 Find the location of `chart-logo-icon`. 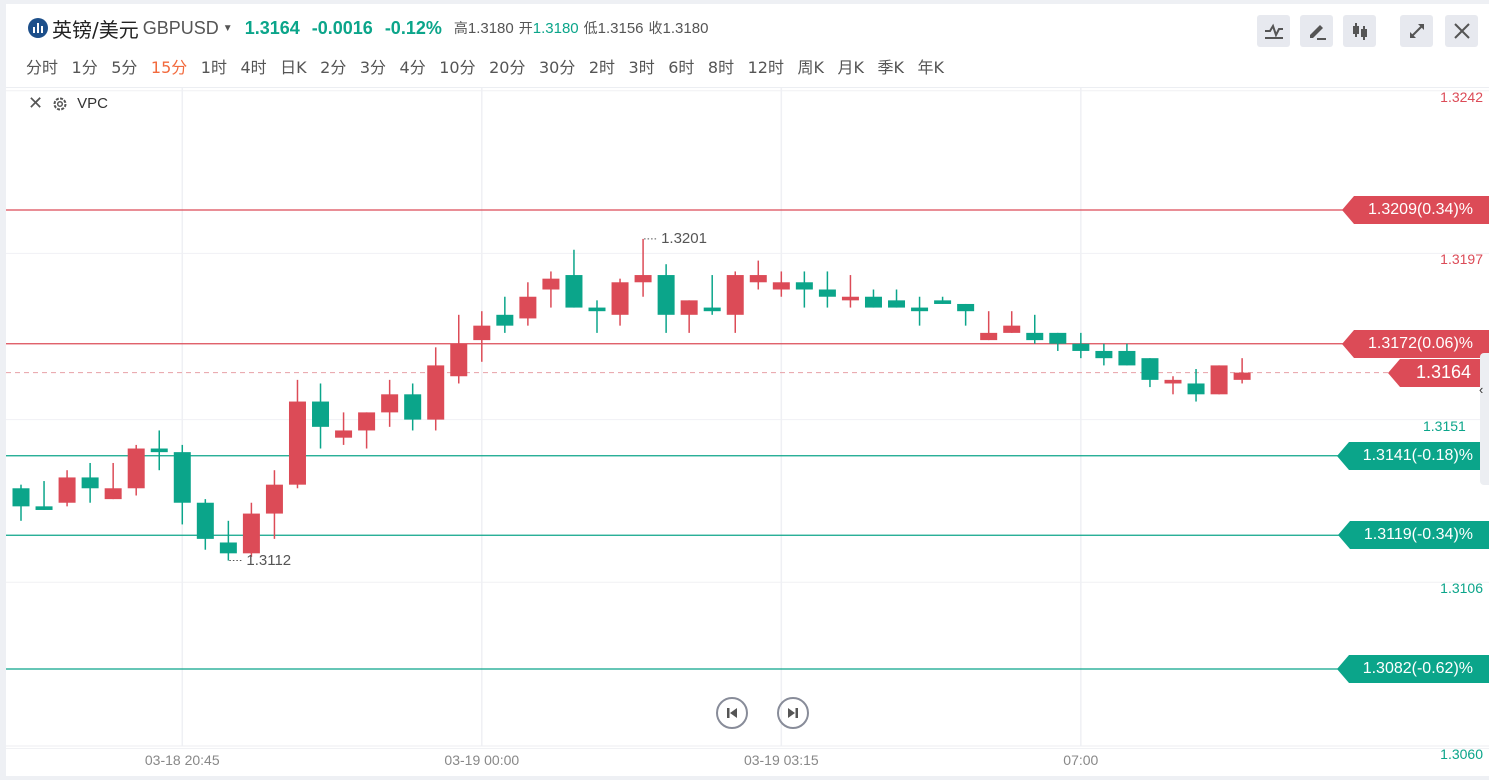

chart-logo-icon is located at coordinates (38, 28).